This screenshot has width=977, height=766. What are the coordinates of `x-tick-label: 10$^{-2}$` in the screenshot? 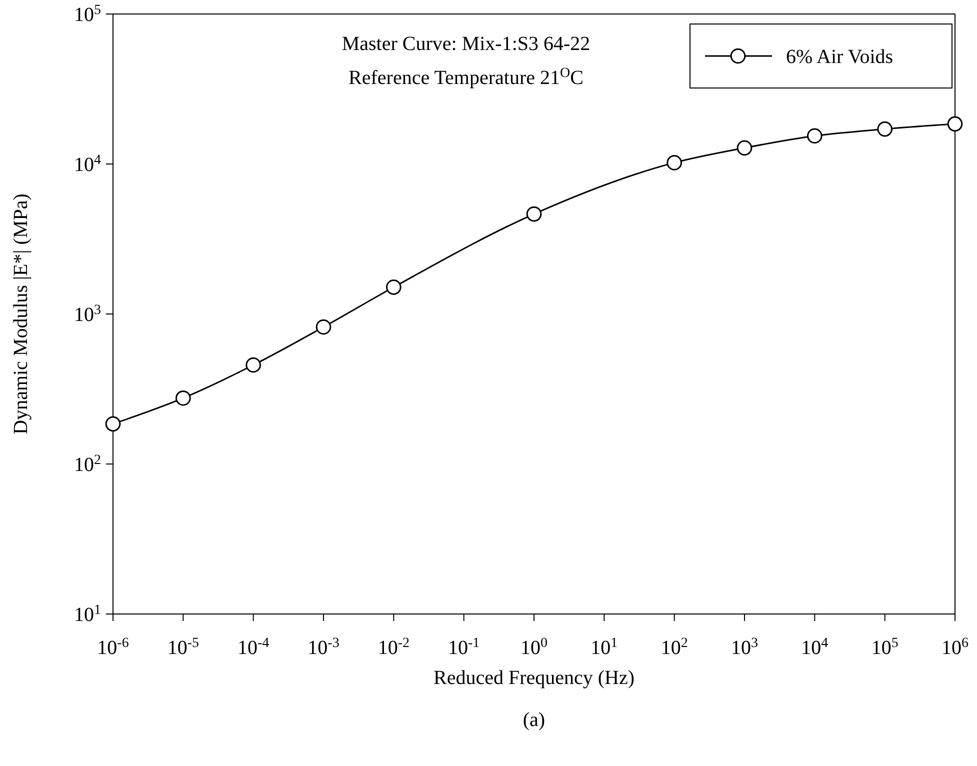 It's located at (394, 647).